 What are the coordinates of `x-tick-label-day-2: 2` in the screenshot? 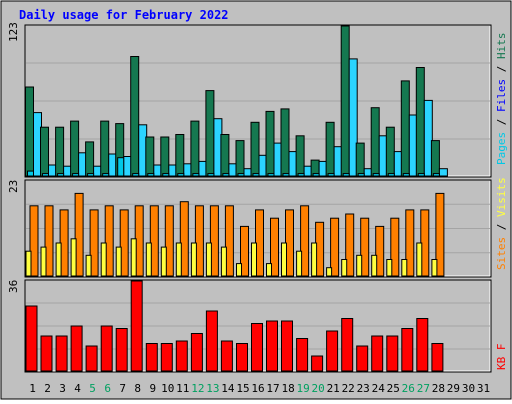 It's located at (47, 388).